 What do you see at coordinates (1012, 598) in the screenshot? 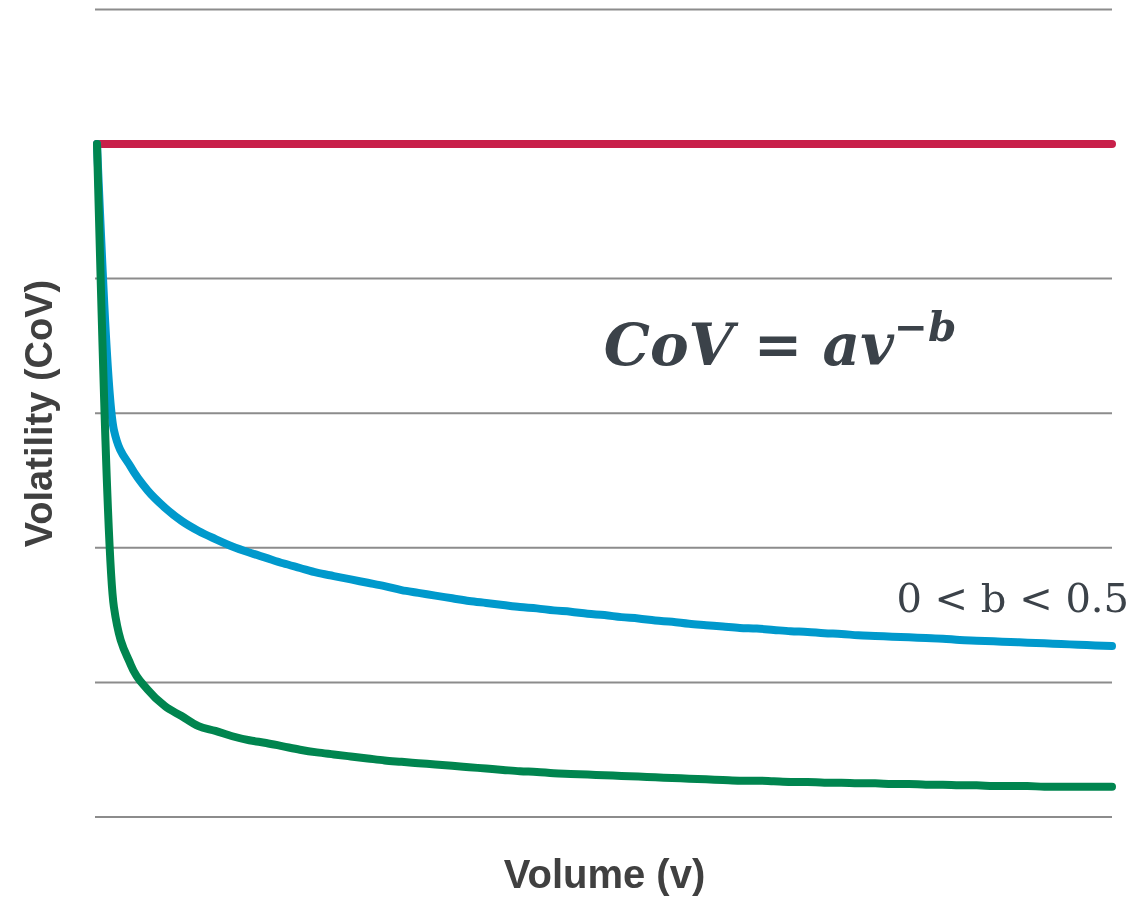
I see `series-label: 0 < b < 0.5` at bounding box center [1012, 598].